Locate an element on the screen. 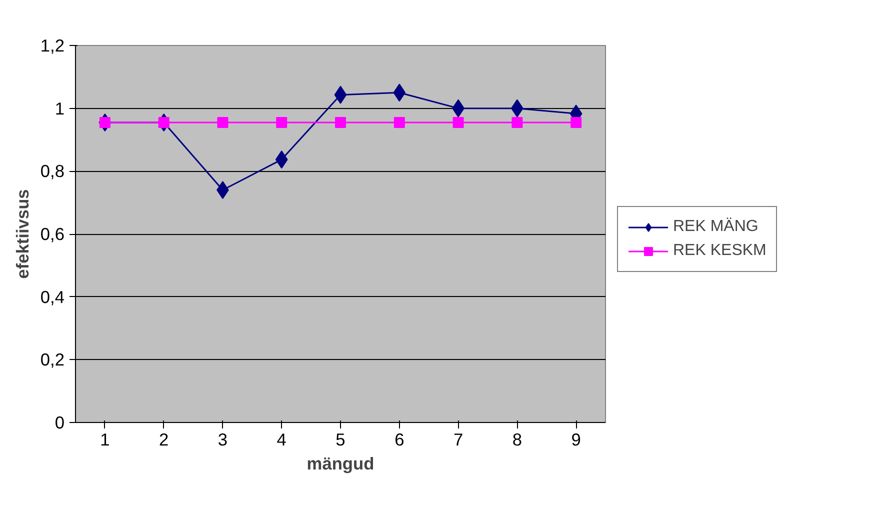 This screenshot has width=888, height=516. x-tick-label: 5 is located at coordinates (341, 440).